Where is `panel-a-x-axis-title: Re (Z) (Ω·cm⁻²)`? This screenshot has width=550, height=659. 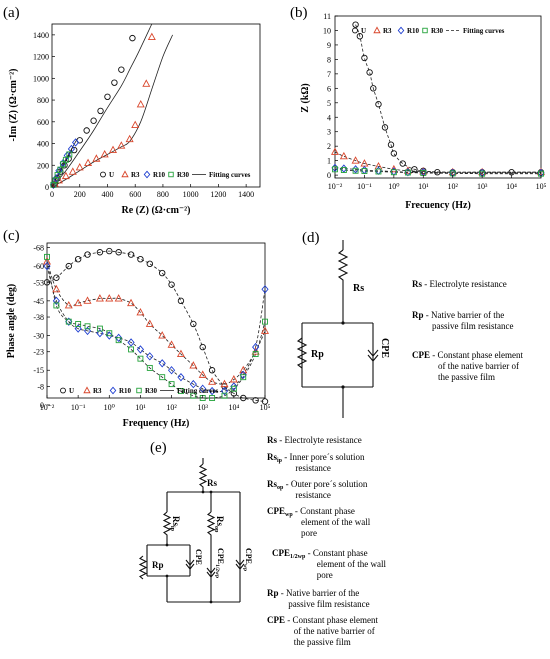
panel-a-x-axis-title: Re (Z) (Ω·cm⁻²) is located at coordinates (155, 210).